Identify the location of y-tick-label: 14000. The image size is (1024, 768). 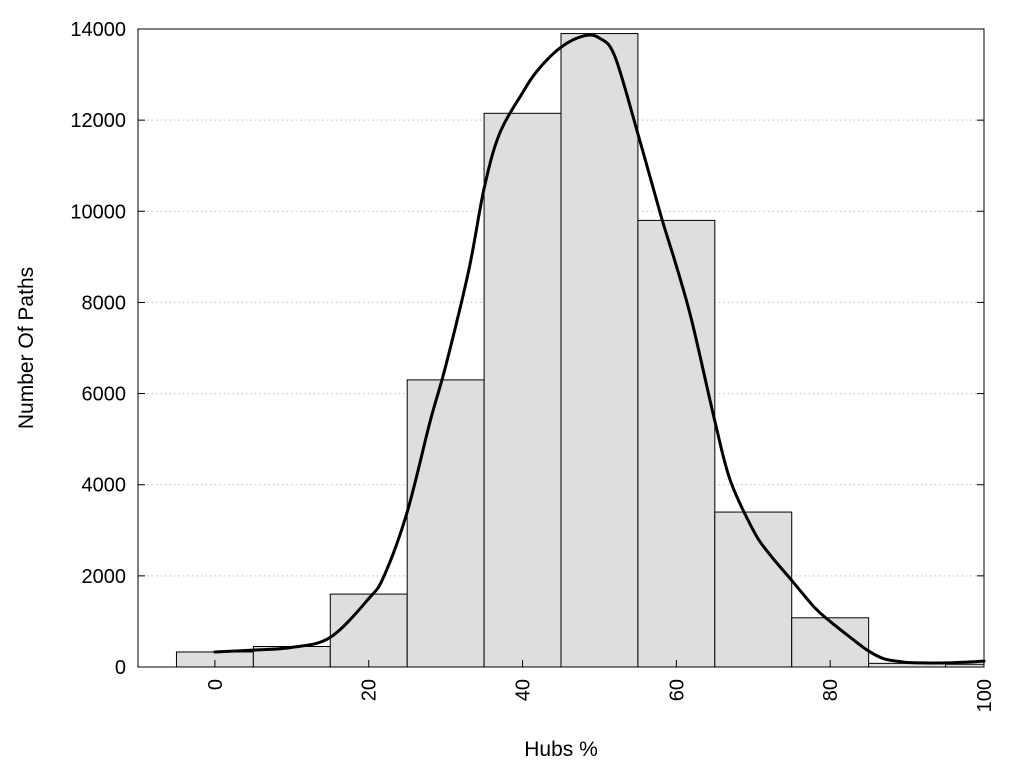
(98, 30).